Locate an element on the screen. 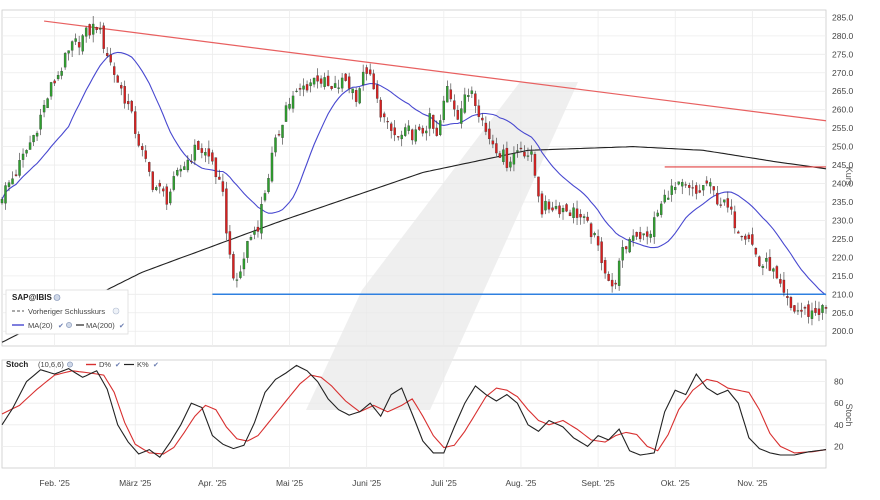 Image resolution: width=880 pixels, height=500 pixels. price-tick-label: 275.0 is located at coordinates (843, 54).